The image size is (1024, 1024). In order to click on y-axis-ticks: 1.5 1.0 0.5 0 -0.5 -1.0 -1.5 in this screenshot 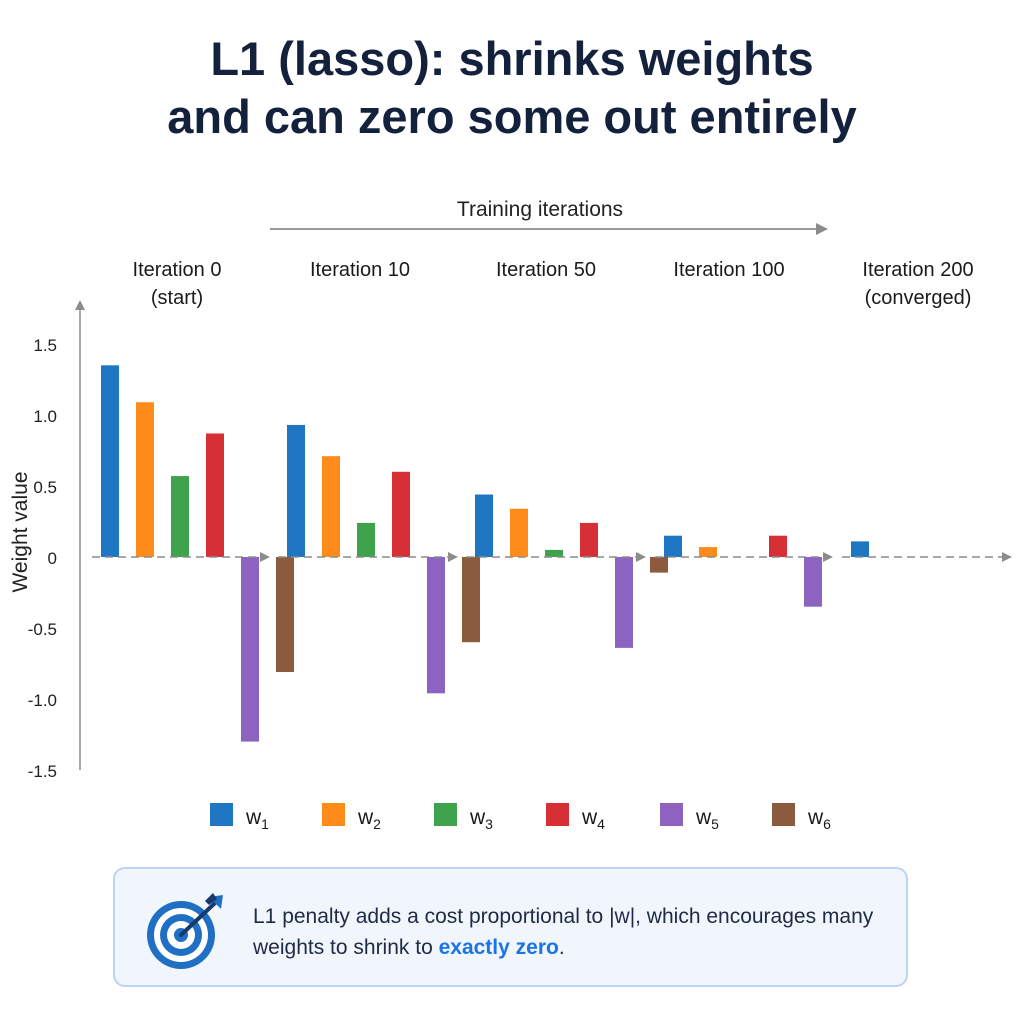, I will do `click(42, 558)`.